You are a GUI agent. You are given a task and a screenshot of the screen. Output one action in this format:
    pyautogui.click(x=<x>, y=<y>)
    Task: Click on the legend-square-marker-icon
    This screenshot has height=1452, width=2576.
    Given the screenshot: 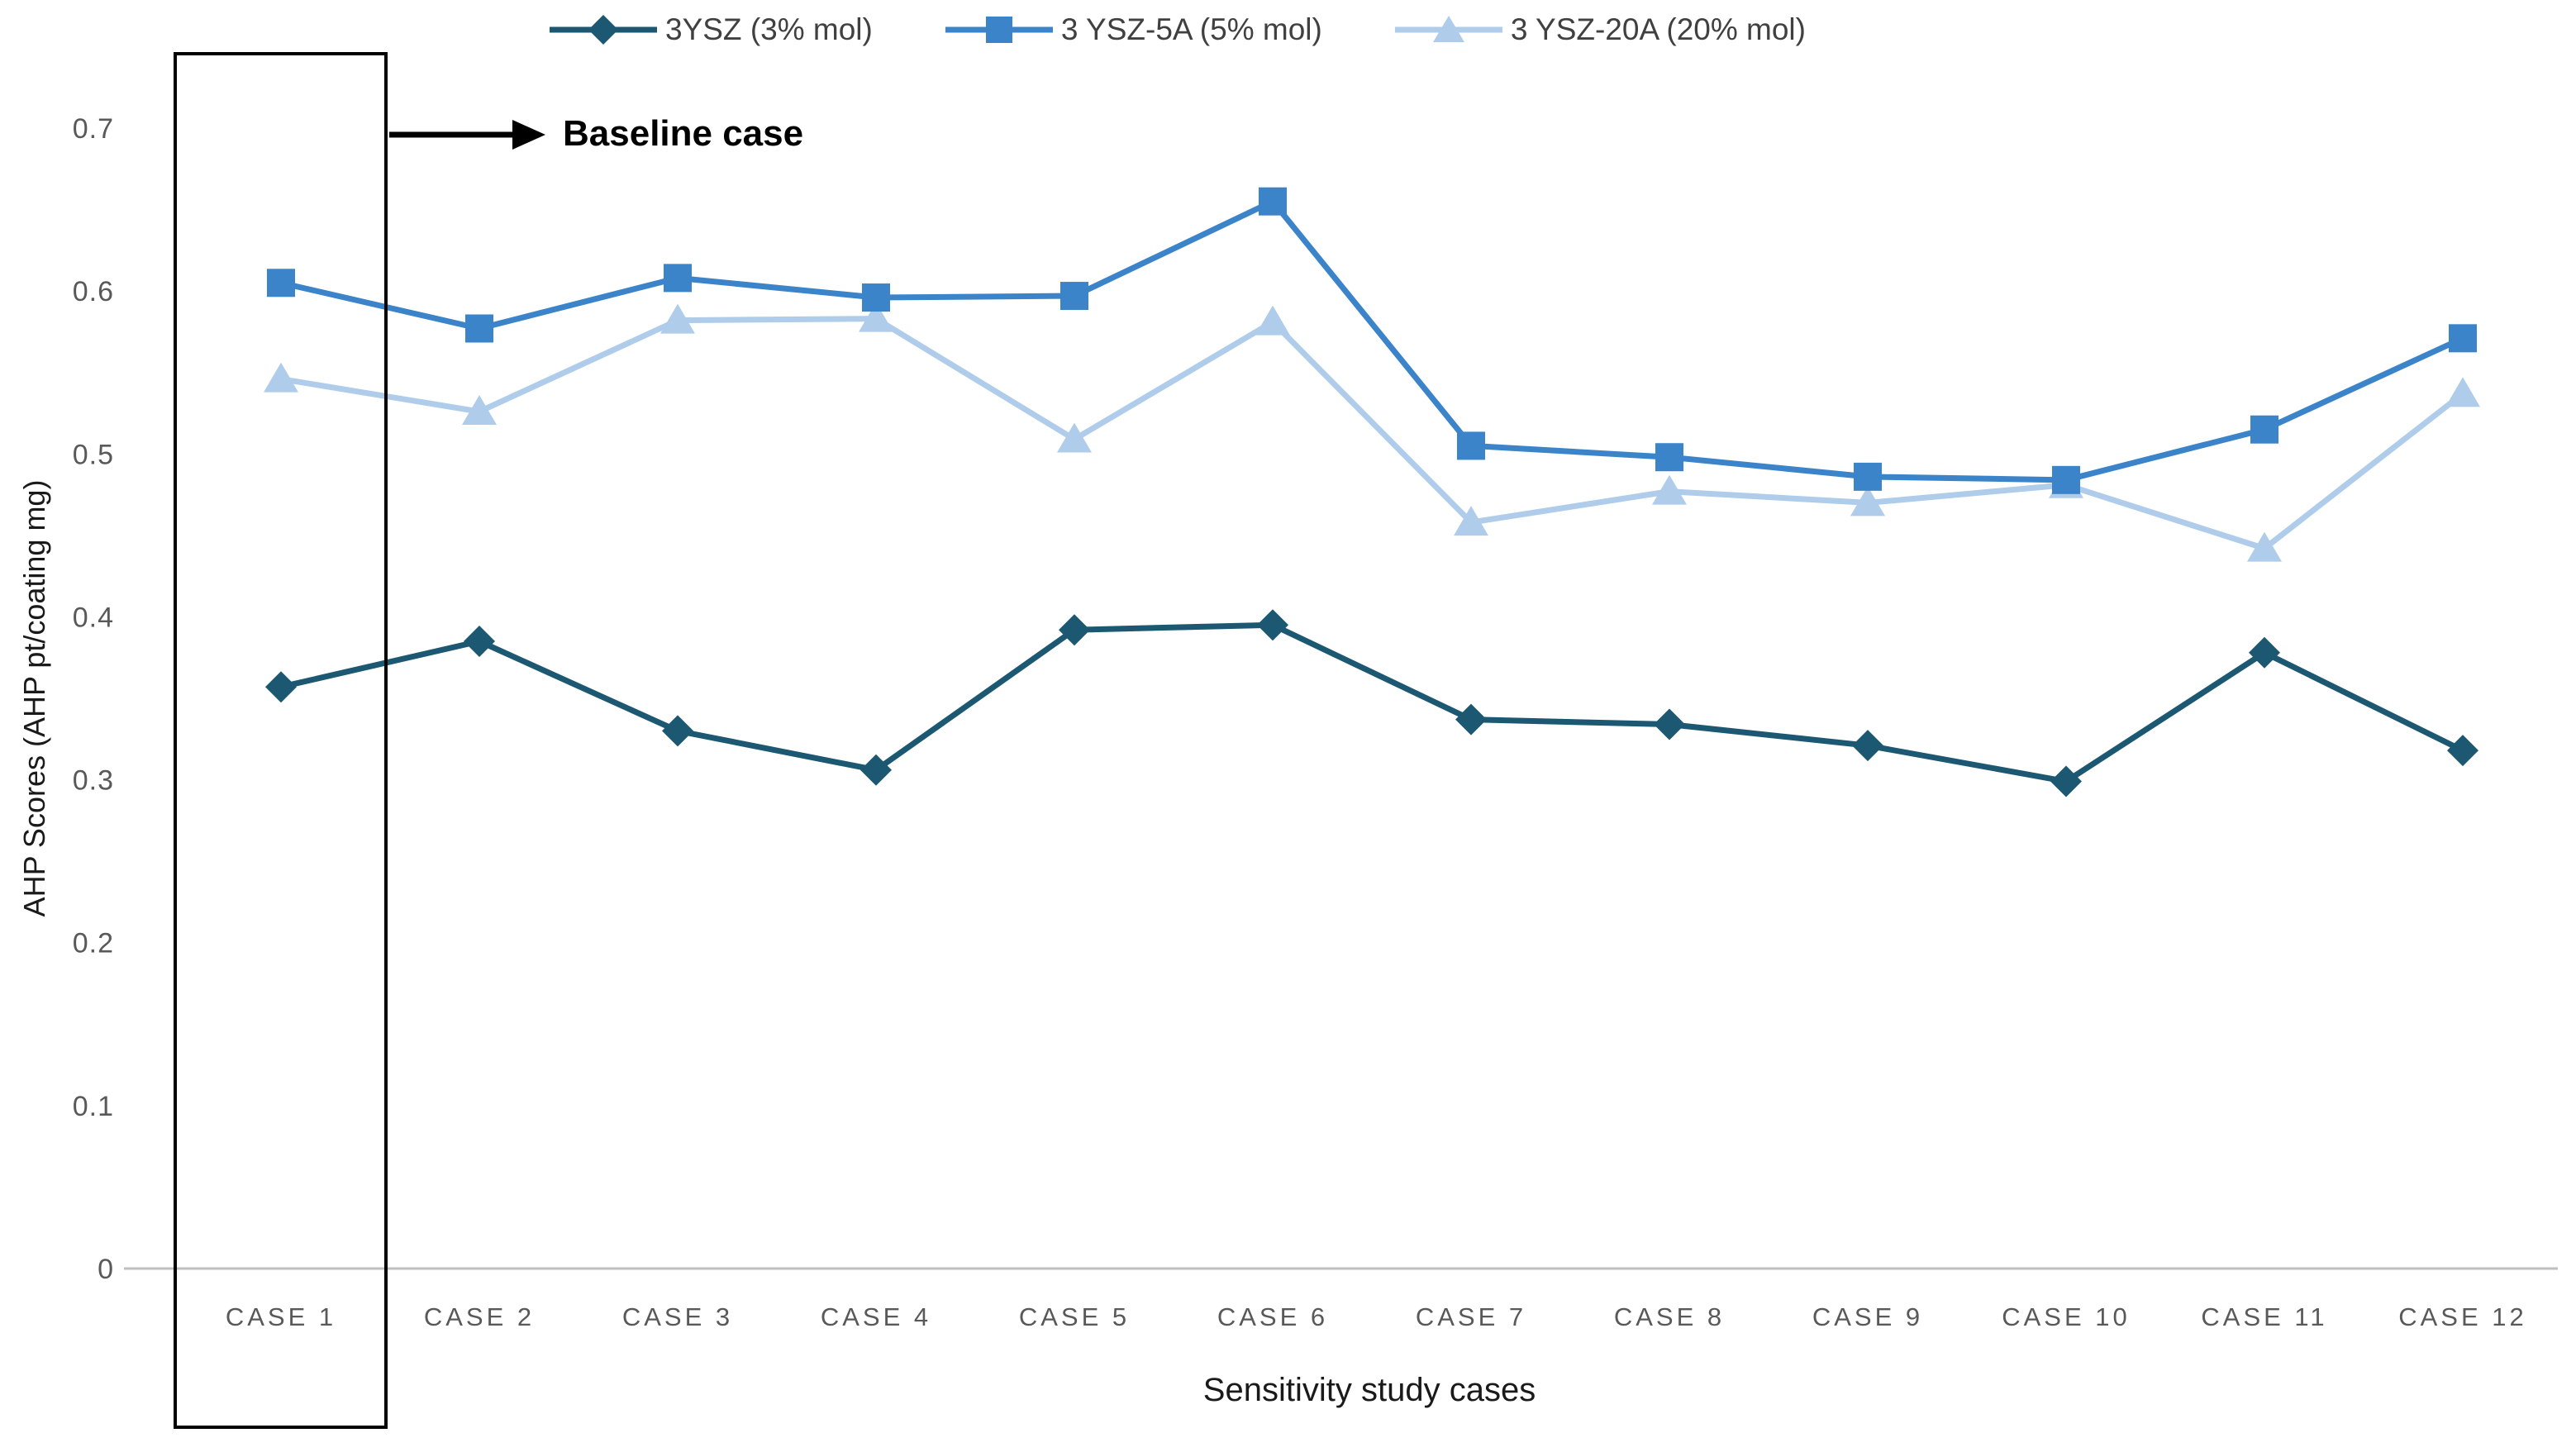 What is the action you would take?
    pyautogui.click(x=999, y=30)
    